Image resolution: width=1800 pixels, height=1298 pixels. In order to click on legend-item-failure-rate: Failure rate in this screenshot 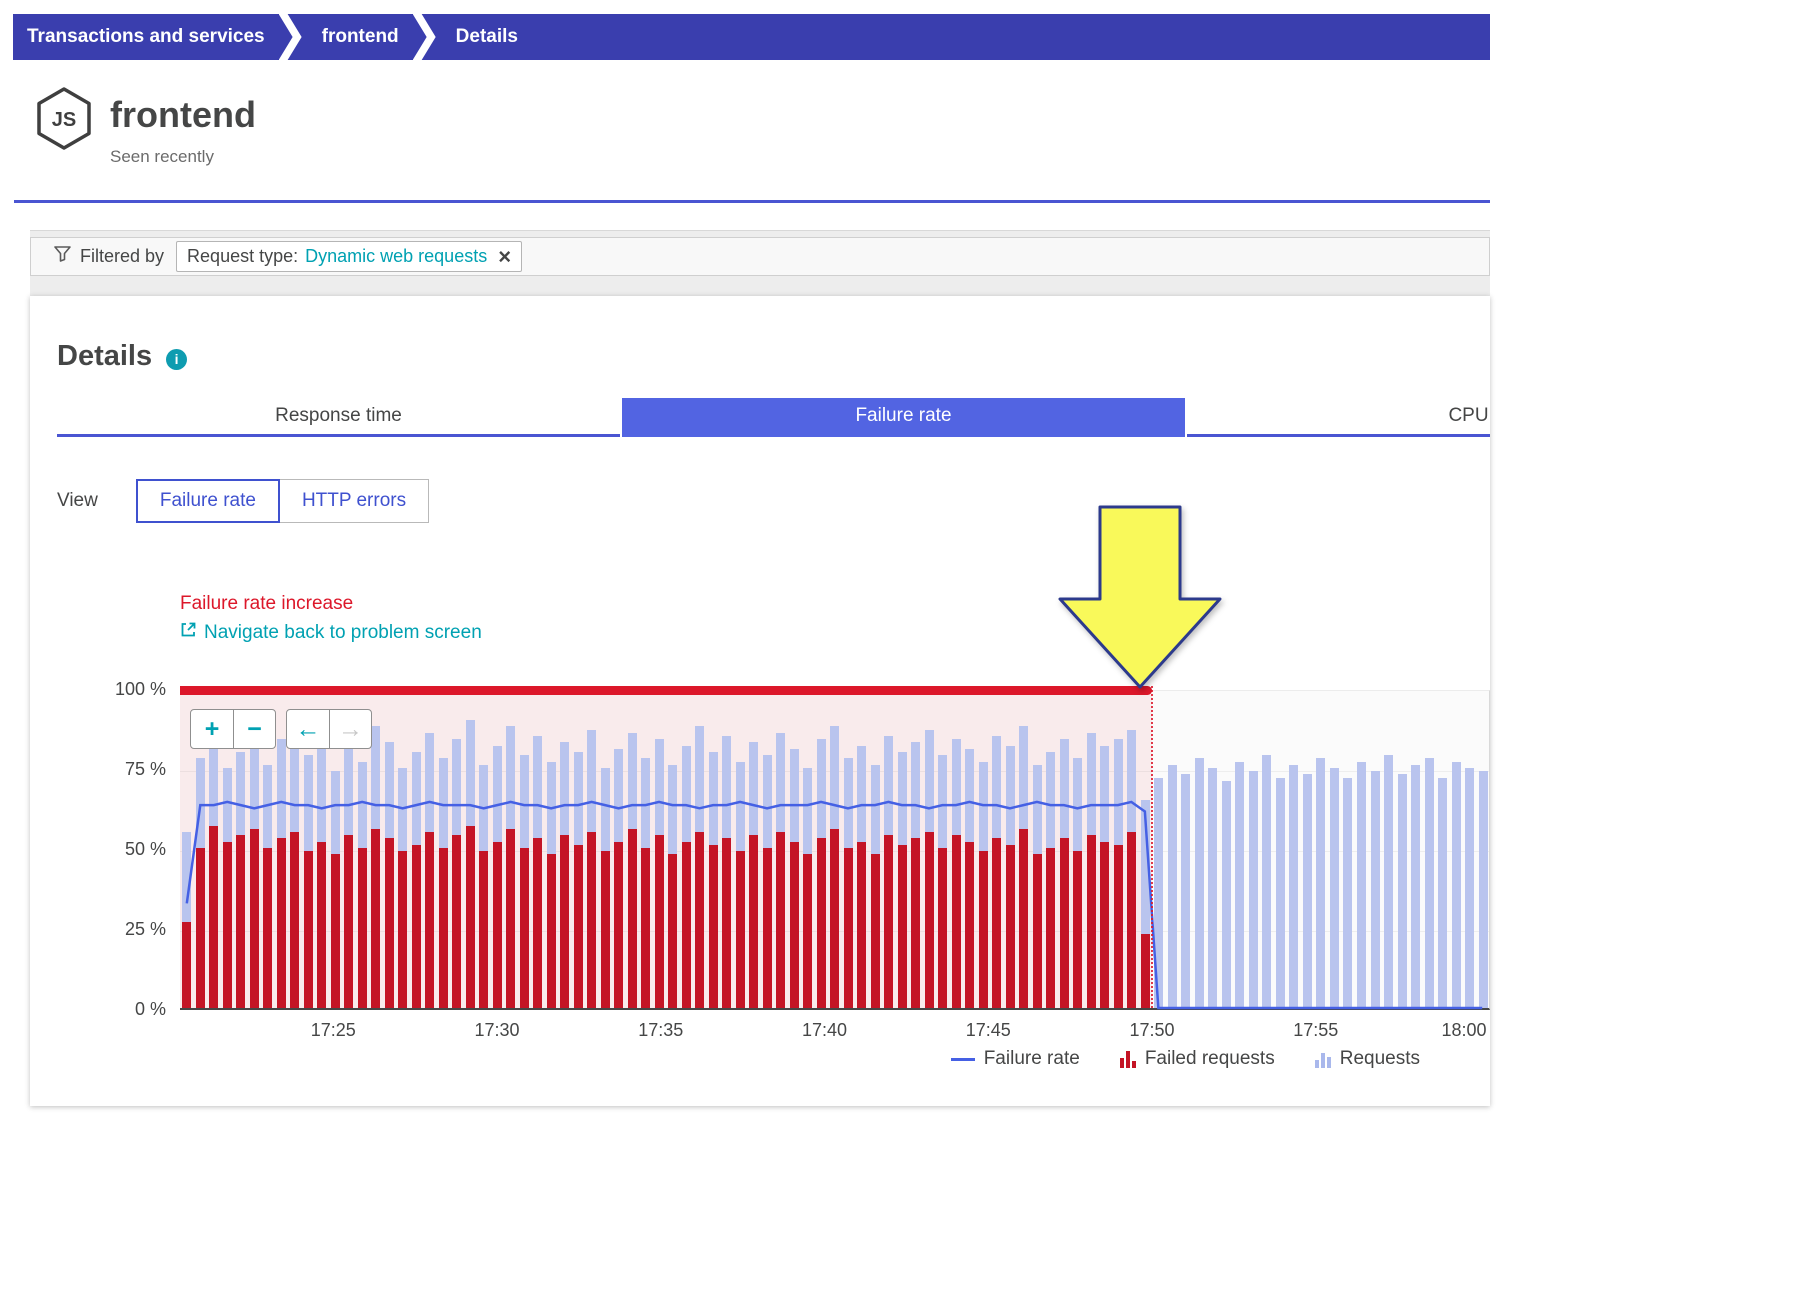, I will do `click(1015, 1059)`.